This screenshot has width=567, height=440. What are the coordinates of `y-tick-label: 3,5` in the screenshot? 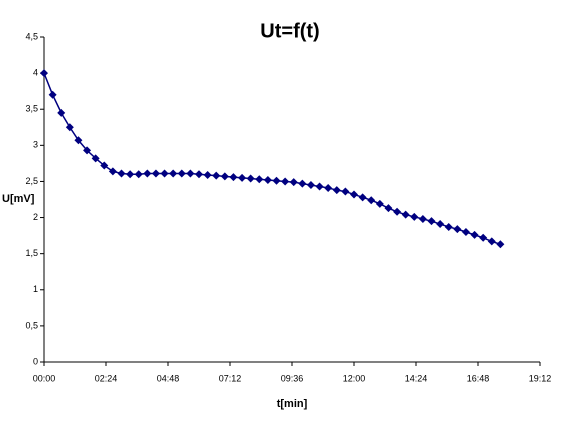 It's located at (31, 109).